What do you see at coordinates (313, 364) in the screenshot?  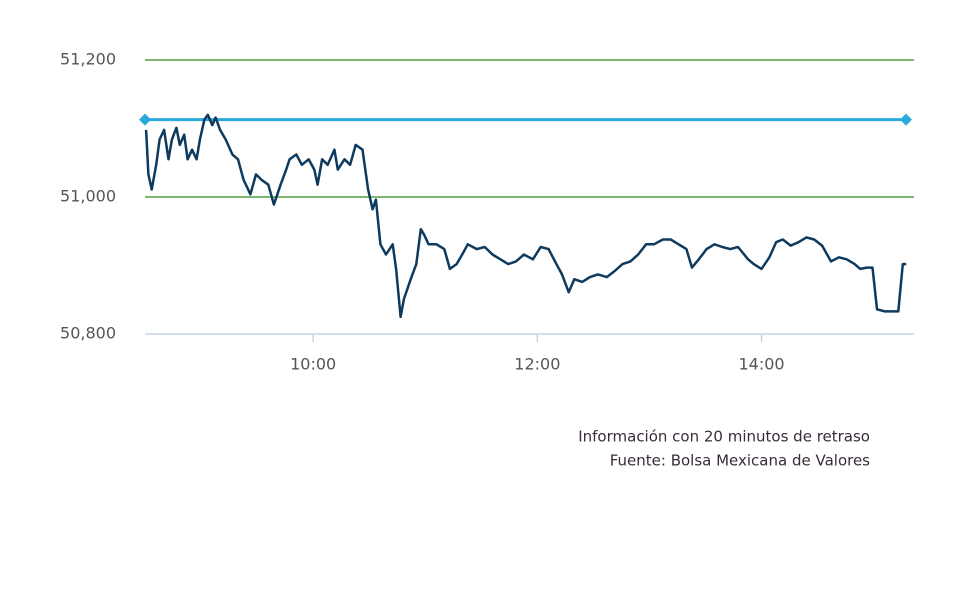 I see `x-tick-label: 10:00` at bounding box center [313, 364].